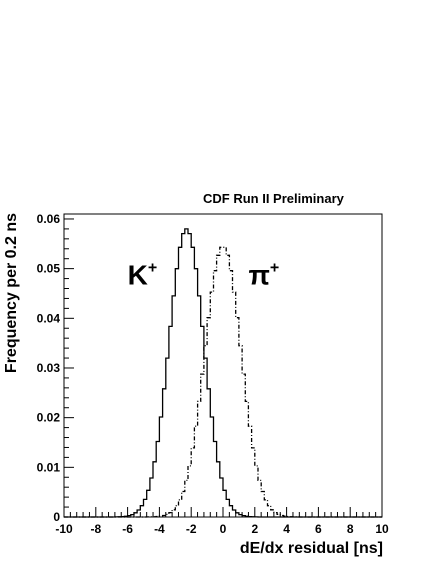 The image size is (436, 564). What do you see at coordinates (204, 275) in the screenshot?
I see `particle-labels: K+ π+` at bounding box center [204, 275].